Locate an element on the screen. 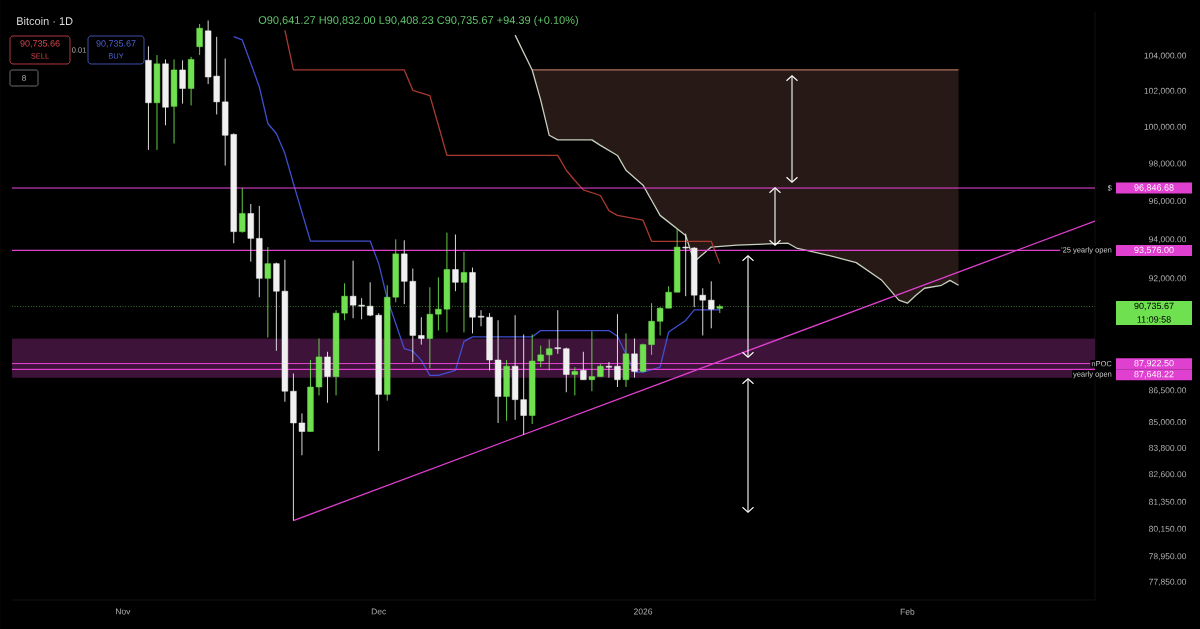 The image size is (1200, 629). y-tick-label: 77,850.00 is located at coordinates (1168, 582).